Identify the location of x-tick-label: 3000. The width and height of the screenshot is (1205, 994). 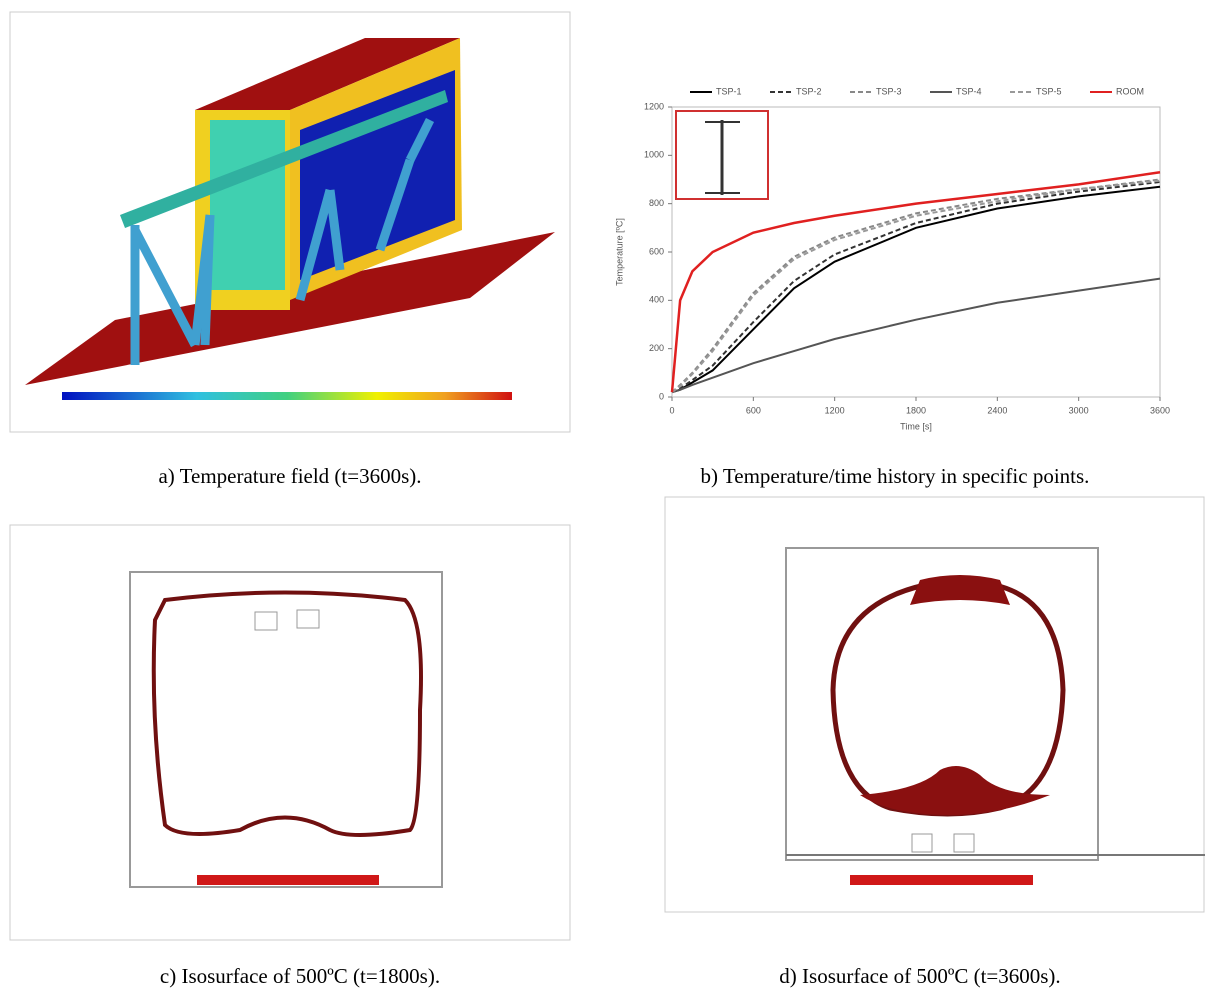
(1079, 410).